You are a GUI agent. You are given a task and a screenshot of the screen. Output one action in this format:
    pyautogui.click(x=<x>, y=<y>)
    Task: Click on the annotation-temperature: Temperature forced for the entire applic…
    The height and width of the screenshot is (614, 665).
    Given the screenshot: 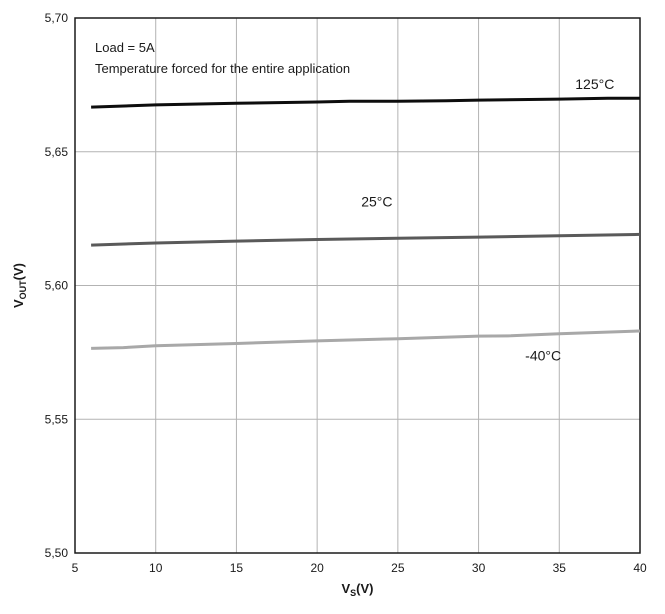 What is the action you would take?
    pyautogui.click(x=222, y=68)
    